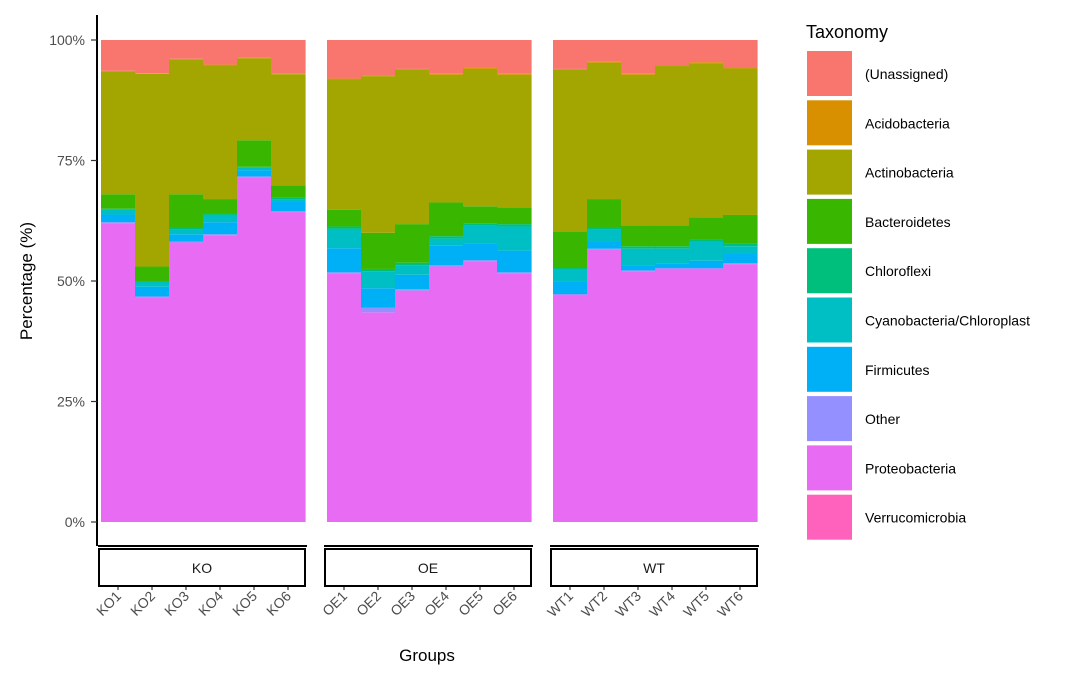 This screenshot has height=680, width=1080. I want to click on bar-segment-ko3-unassigned, so click(186, 49).